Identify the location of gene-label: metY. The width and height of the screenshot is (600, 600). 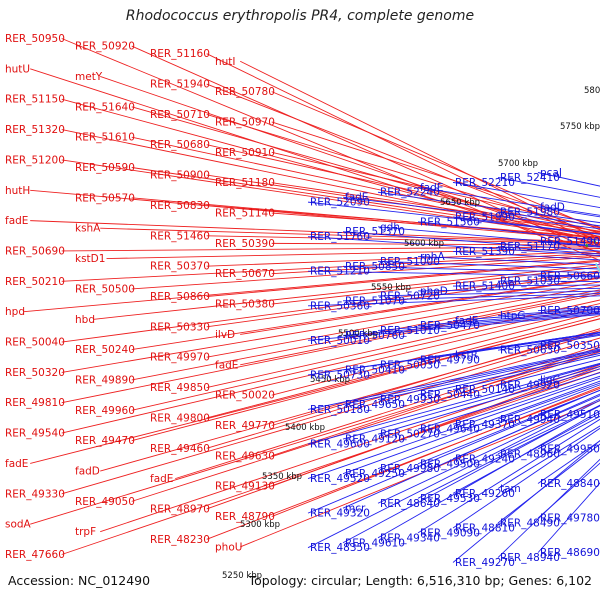
(89, 77).